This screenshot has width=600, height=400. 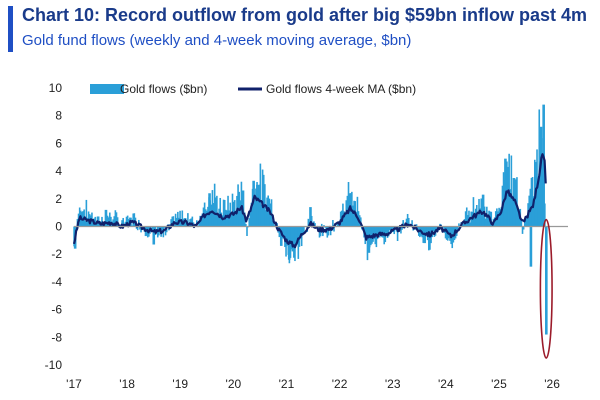 I want to click on x-tick-label: '26, so click(x=552, y=384).